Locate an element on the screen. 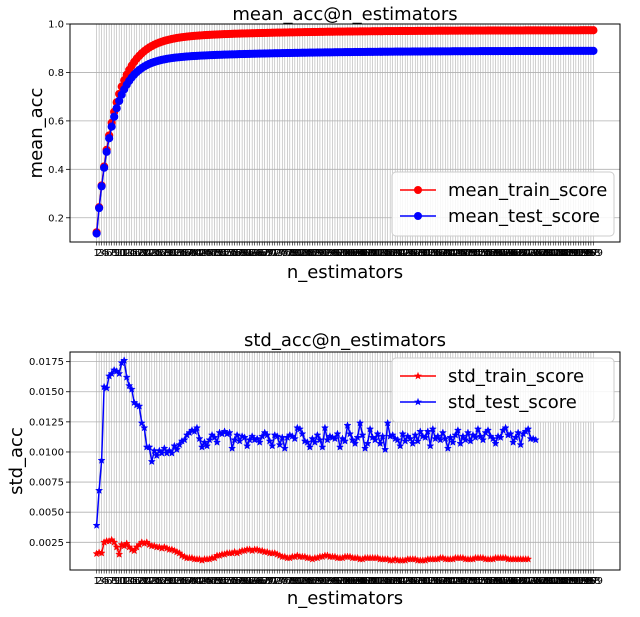  x-tick-label: 168 is located at coordinates (515, 253).